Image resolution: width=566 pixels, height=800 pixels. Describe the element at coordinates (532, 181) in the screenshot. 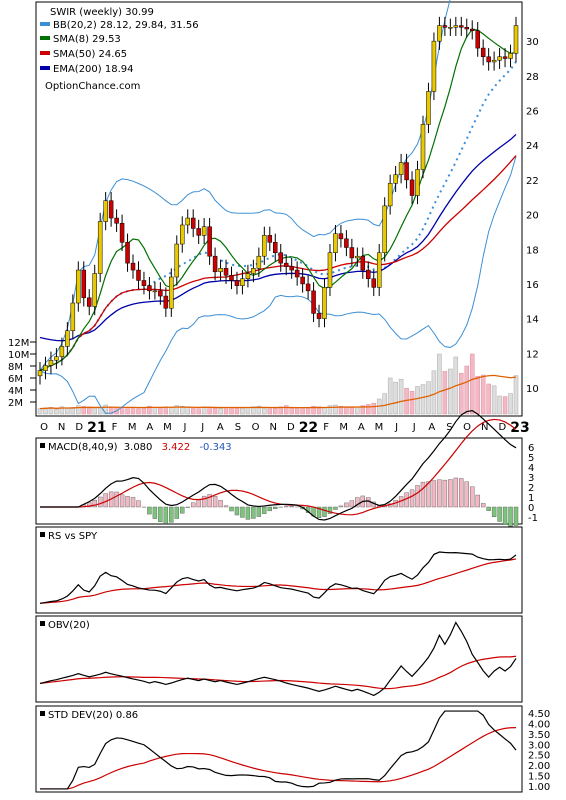

I see `y-tick-label: 22` at that location.